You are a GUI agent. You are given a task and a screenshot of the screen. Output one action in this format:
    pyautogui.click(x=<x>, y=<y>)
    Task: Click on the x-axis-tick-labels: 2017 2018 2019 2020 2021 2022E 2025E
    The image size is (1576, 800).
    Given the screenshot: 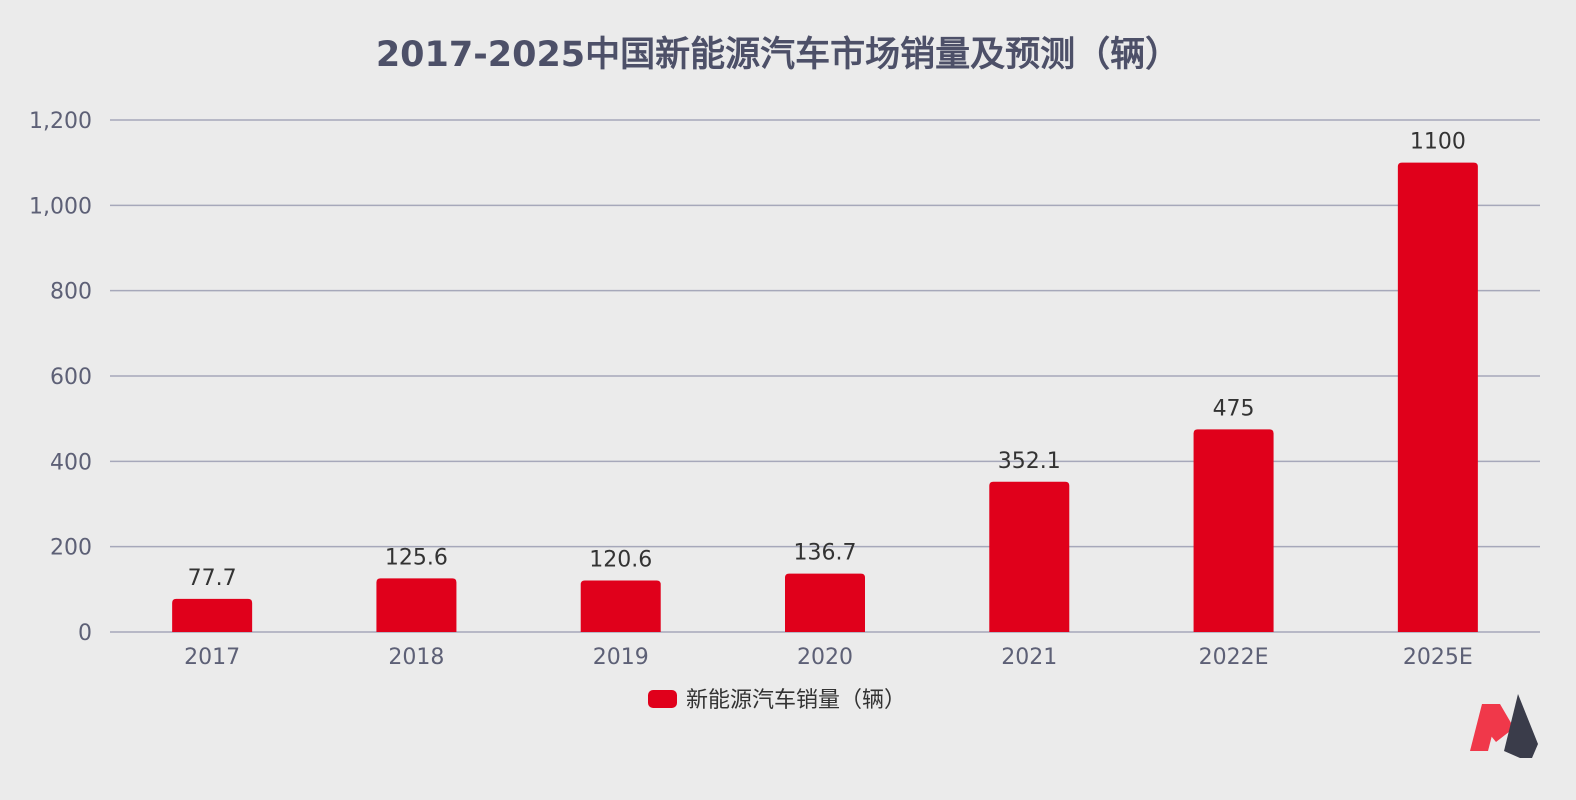 What is the action you would take?
    pyautogui.click(x=828, y=657)
    